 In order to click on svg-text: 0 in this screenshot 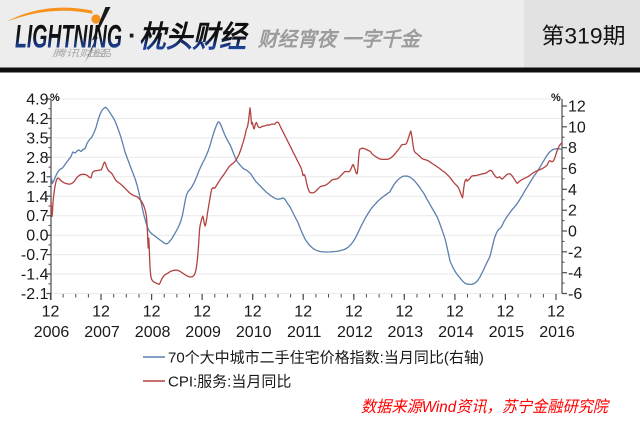, I will do `click(572, 232)`.